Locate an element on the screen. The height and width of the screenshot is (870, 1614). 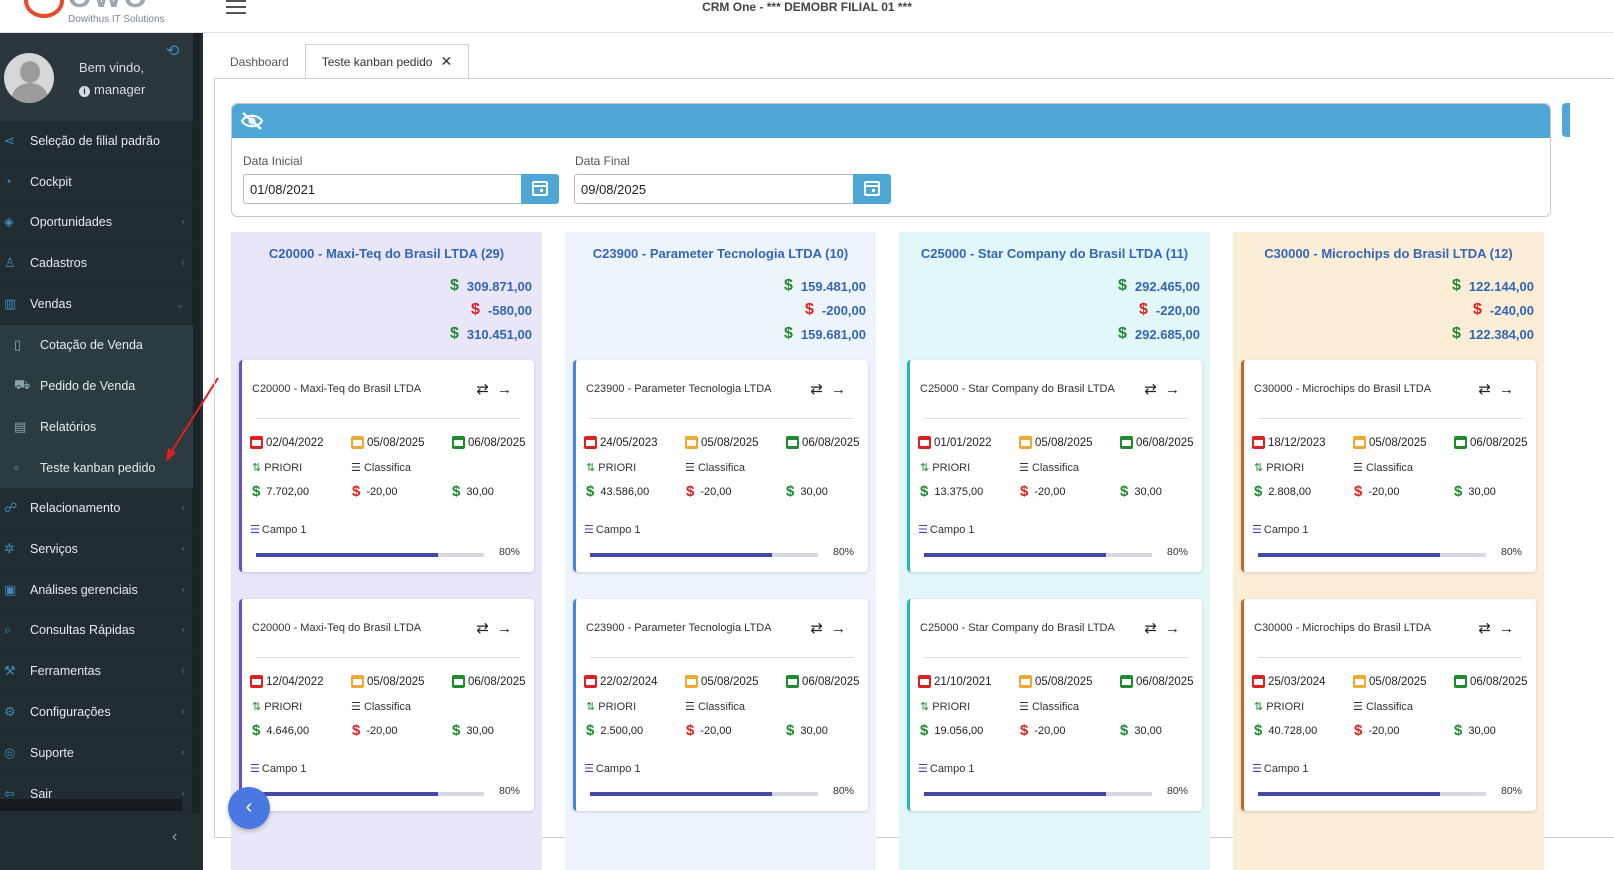
start-date-input: 01/08/2021 is located at coordinates (383, 189).